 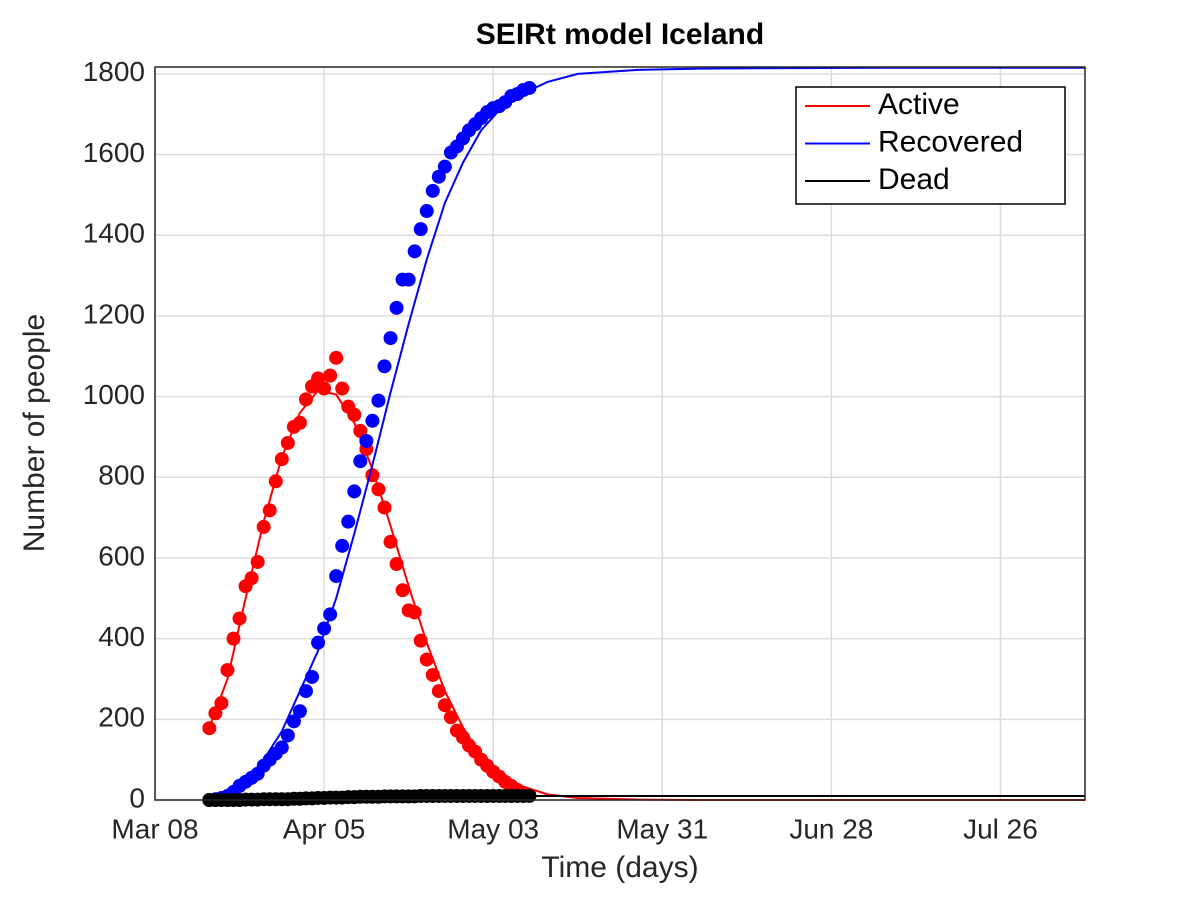 What do you see at coordinates (154, 828) in the screenshot?
I see `x-tick-label: Mar 08` at bounding box center [154, 828].